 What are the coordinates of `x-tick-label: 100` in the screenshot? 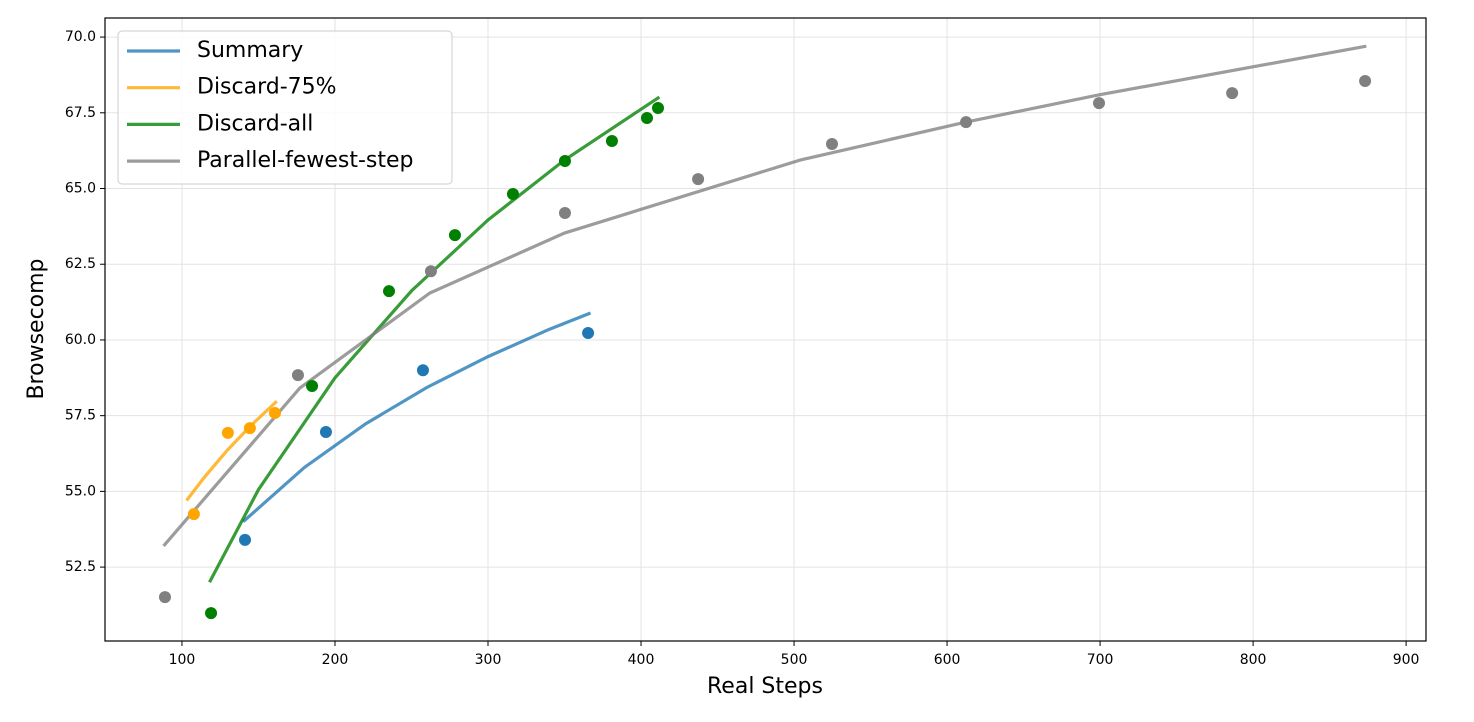 It's located at (182, 660).